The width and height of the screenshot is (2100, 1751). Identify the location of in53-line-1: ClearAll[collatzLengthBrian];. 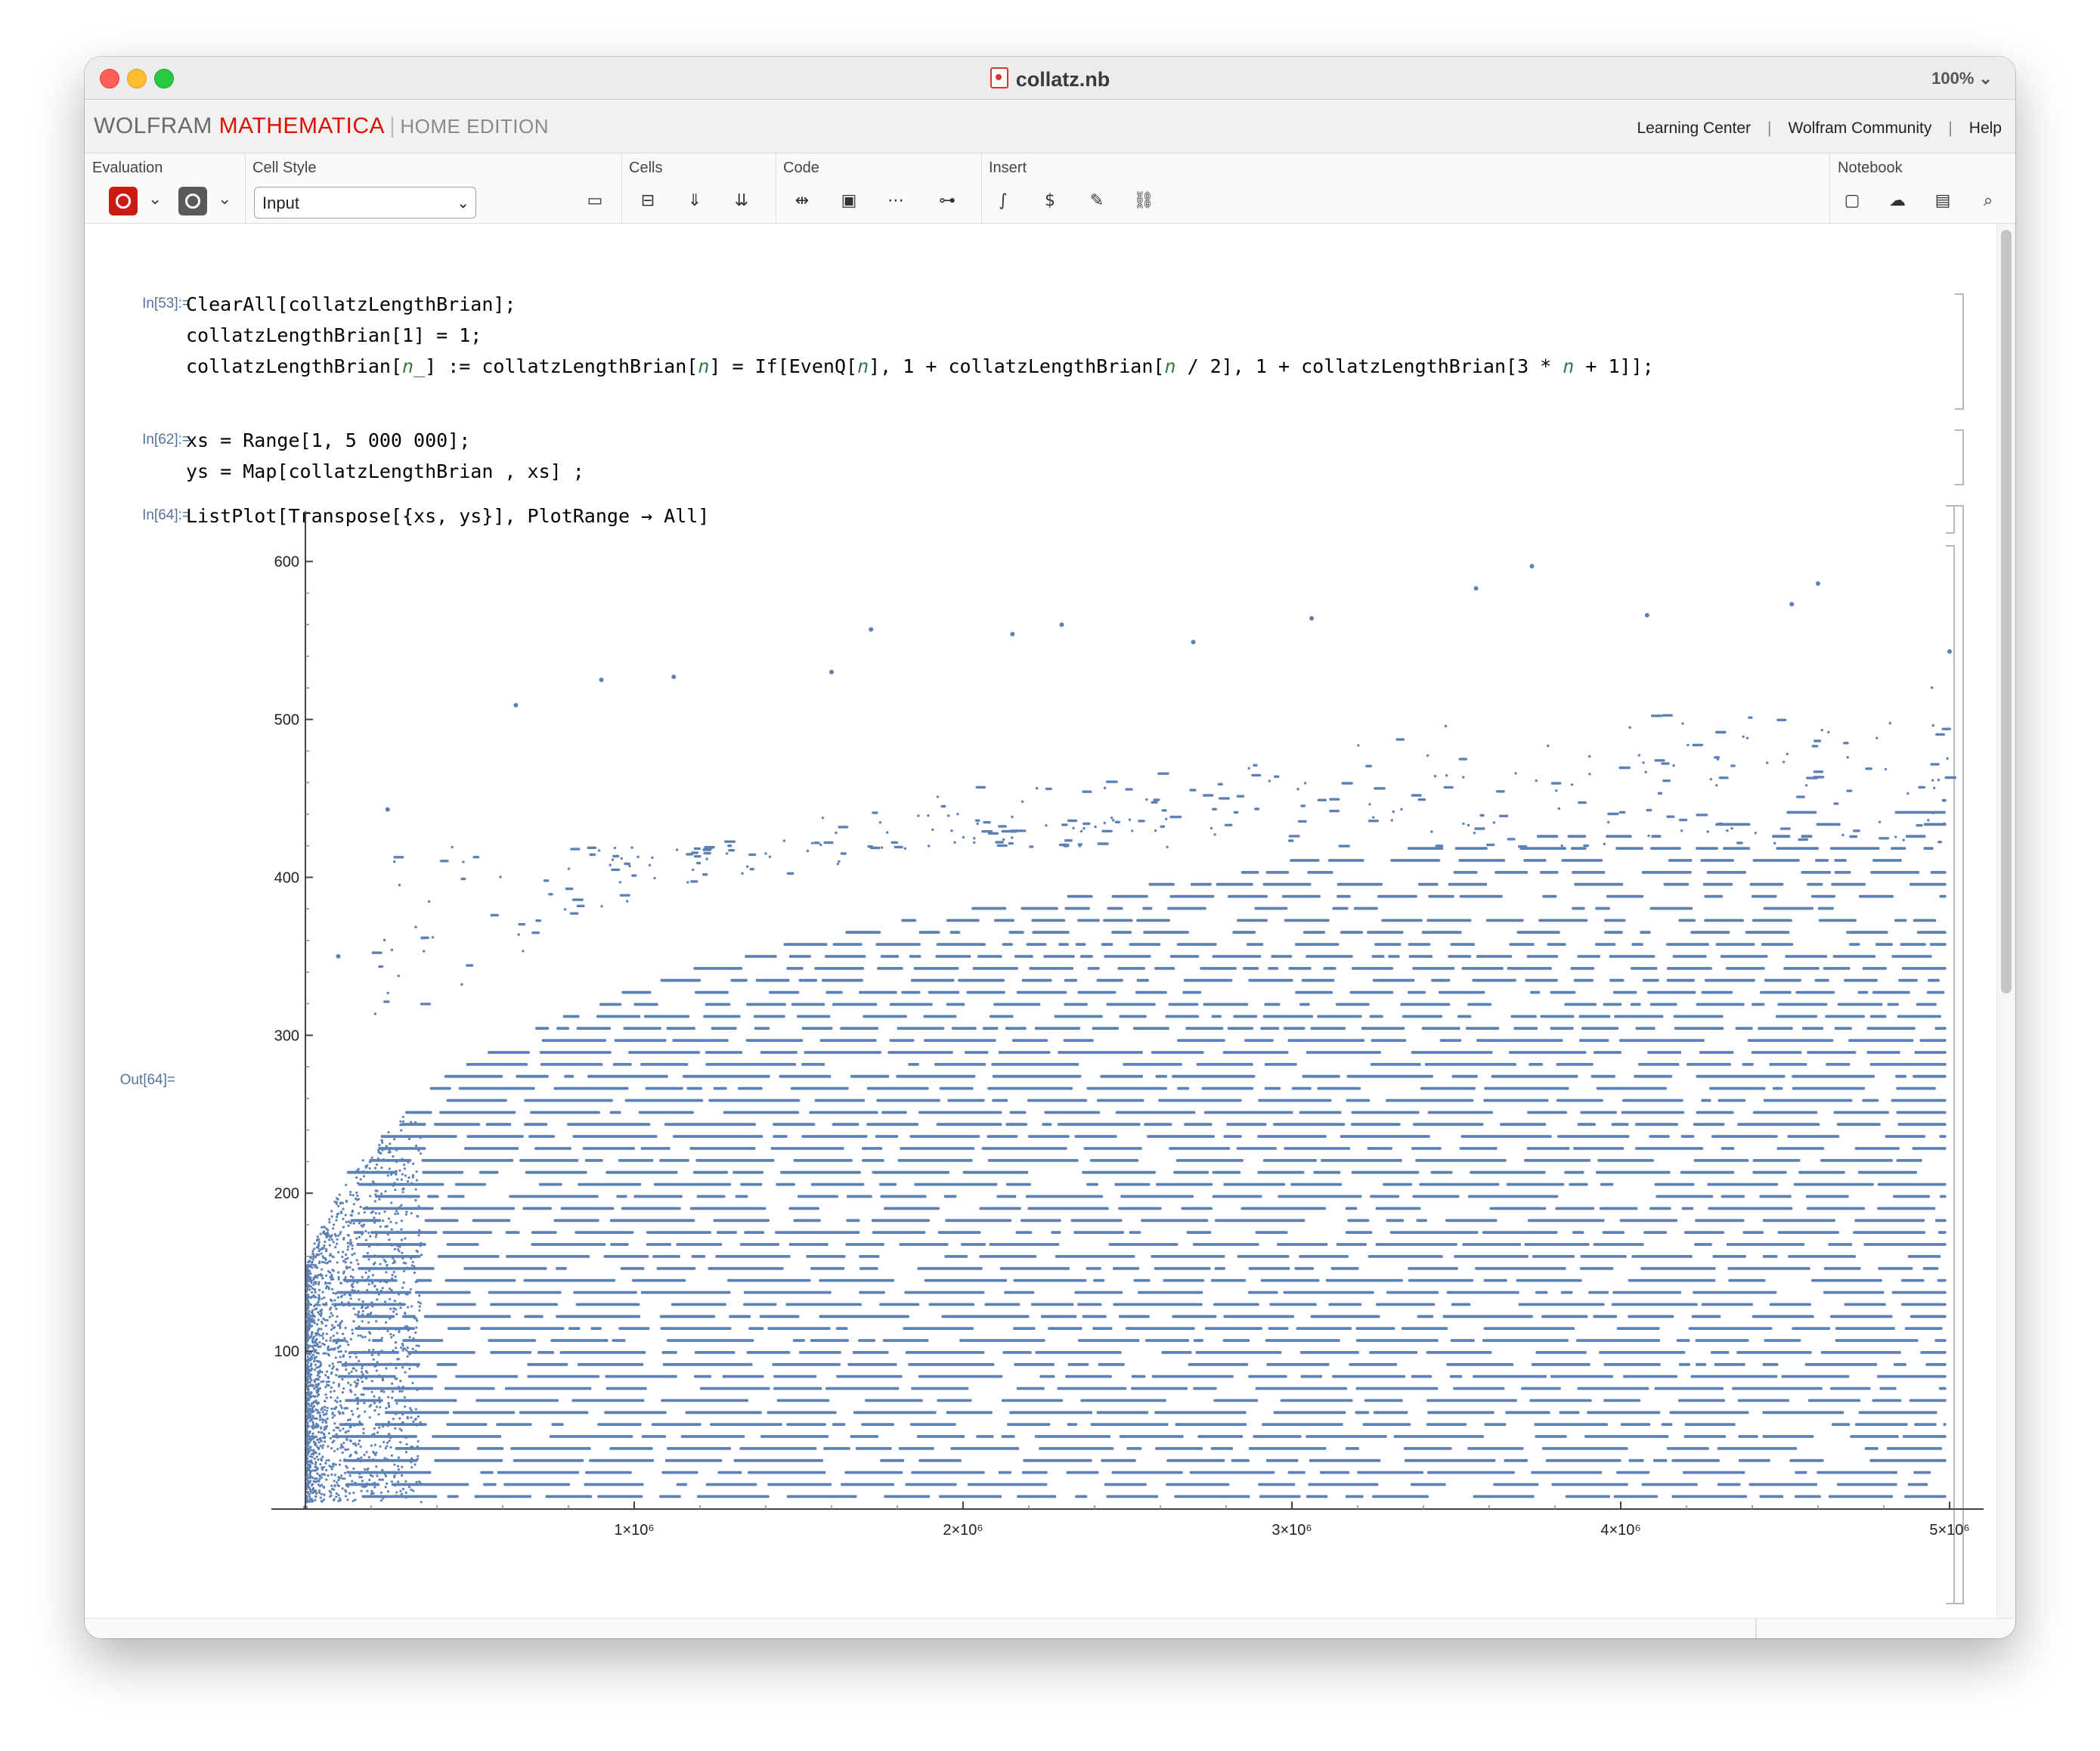
(351, 304).